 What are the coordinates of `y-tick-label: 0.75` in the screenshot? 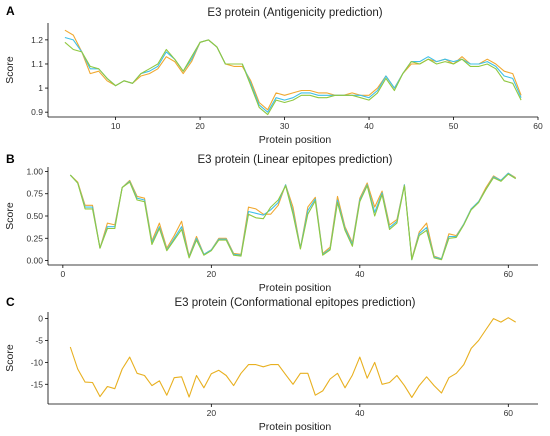 It's located at (34, 194).